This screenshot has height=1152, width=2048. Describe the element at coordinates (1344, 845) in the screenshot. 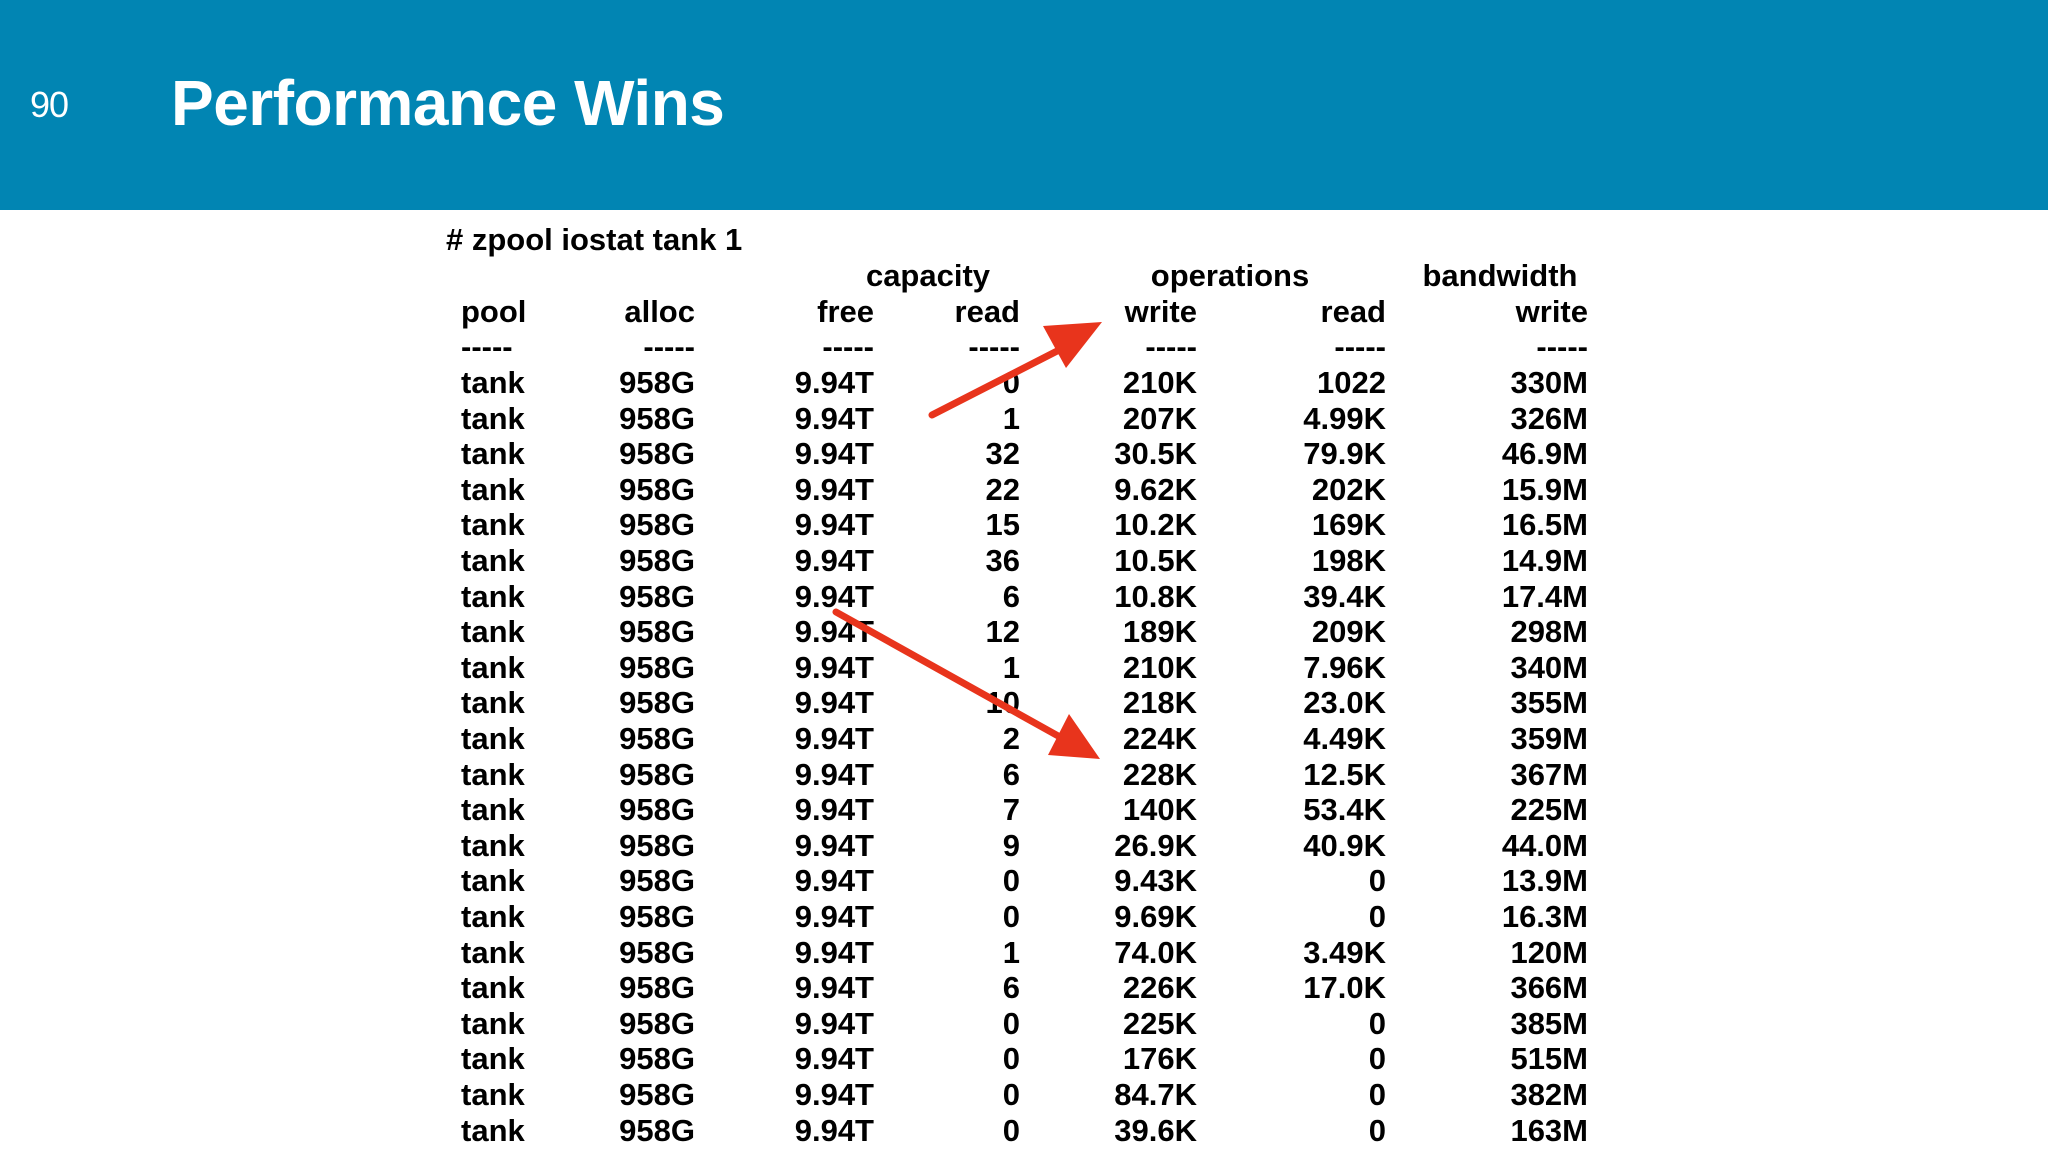

I see `table-cell: 40.9K` at that location.